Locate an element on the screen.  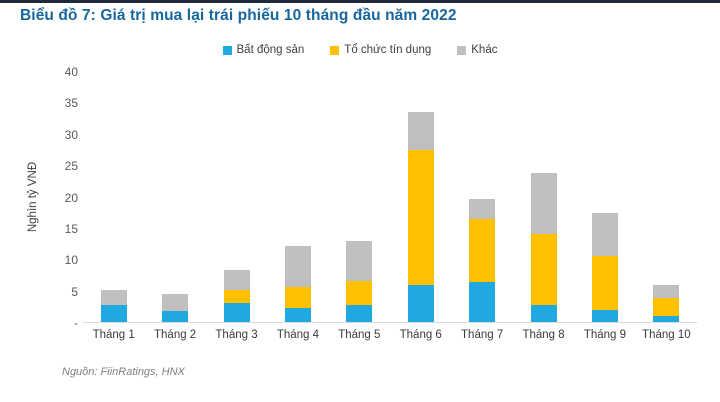
y-tick-label: - is located at coordinates (76, 323).